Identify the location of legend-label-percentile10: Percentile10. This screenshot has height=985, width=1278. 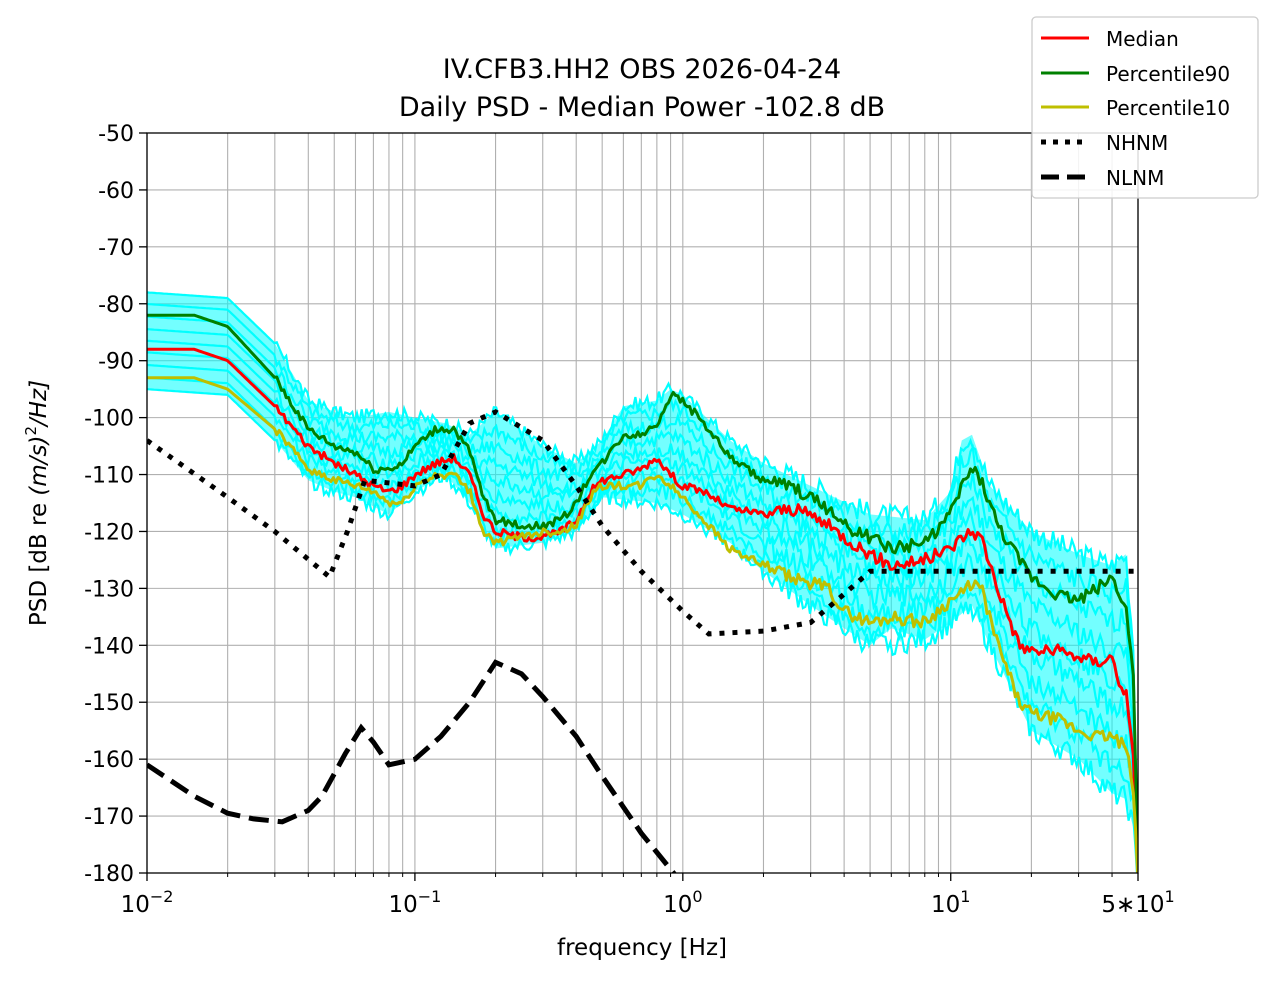
(1168, 108).